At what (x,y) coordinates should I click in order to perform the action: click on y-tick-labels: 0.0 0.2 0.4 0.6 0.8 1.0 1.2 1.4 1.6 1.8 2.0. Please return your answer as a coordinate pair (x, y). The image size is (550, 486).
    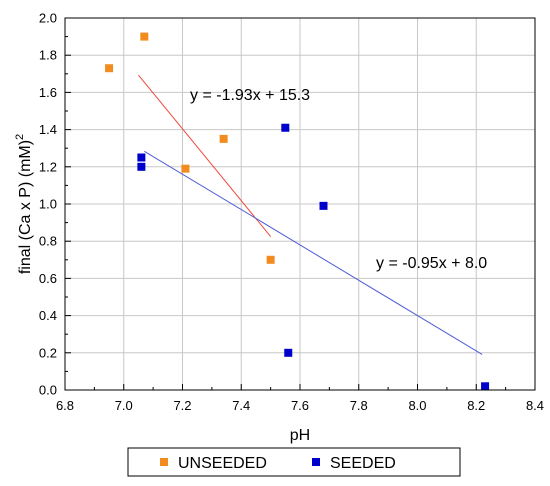
    Looking at the image, I should click on (48, 204).